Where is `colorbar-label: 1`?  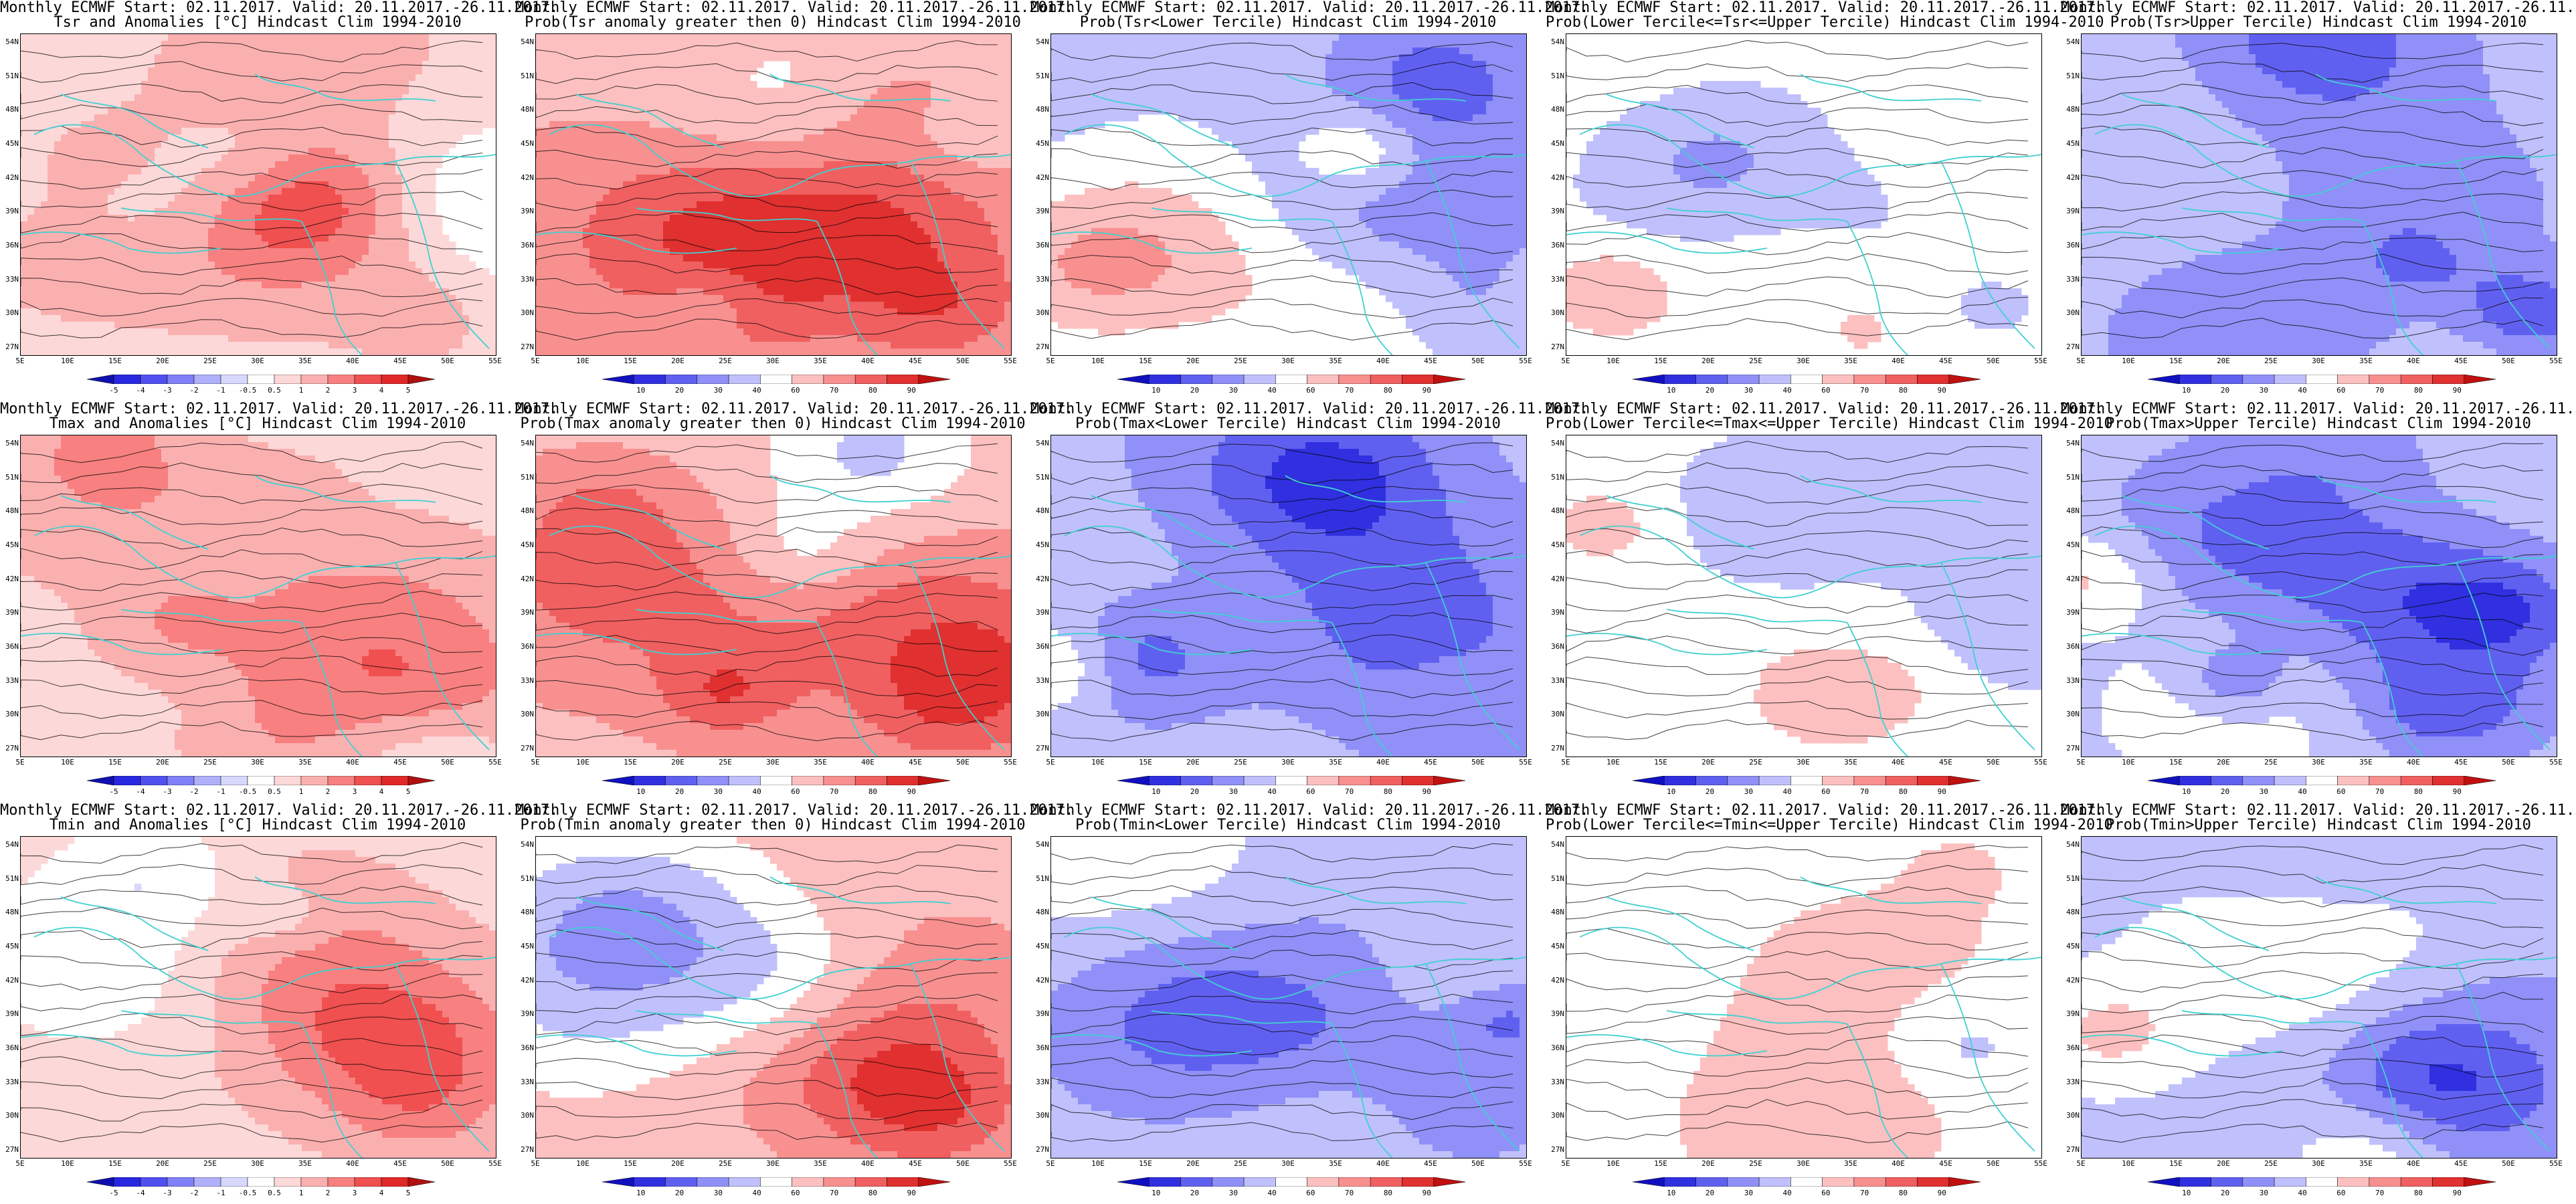 colorbar-label: 1 is located at coordinates (301, 390).